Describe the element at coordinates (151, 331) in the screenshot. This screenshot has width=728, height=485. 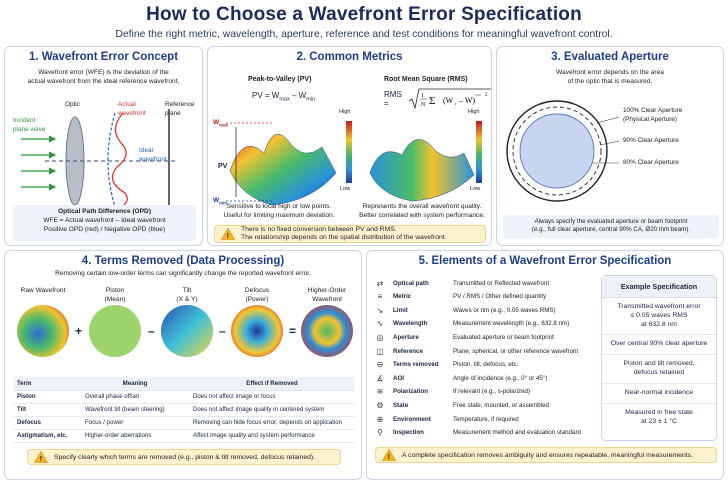
I see `op-minus-1: –` at that location.